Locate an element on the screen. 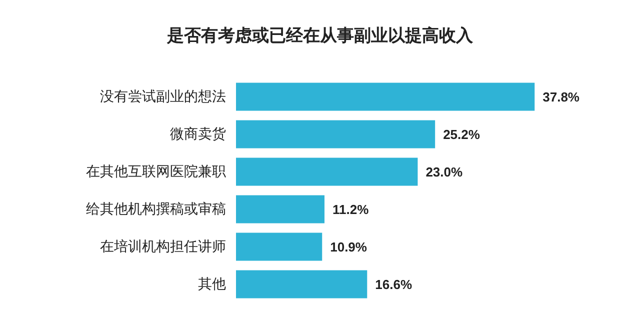  data-label: 10.9% is located at coordinates (349, 246).